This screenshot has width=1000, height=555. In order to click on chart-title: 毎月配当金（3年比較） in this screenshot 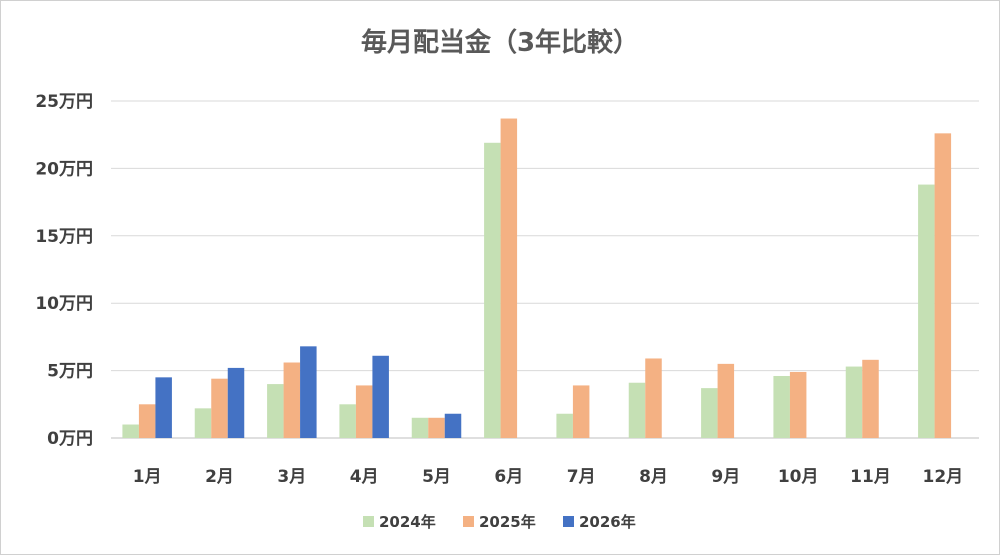, I will do `click(500, 42)`.